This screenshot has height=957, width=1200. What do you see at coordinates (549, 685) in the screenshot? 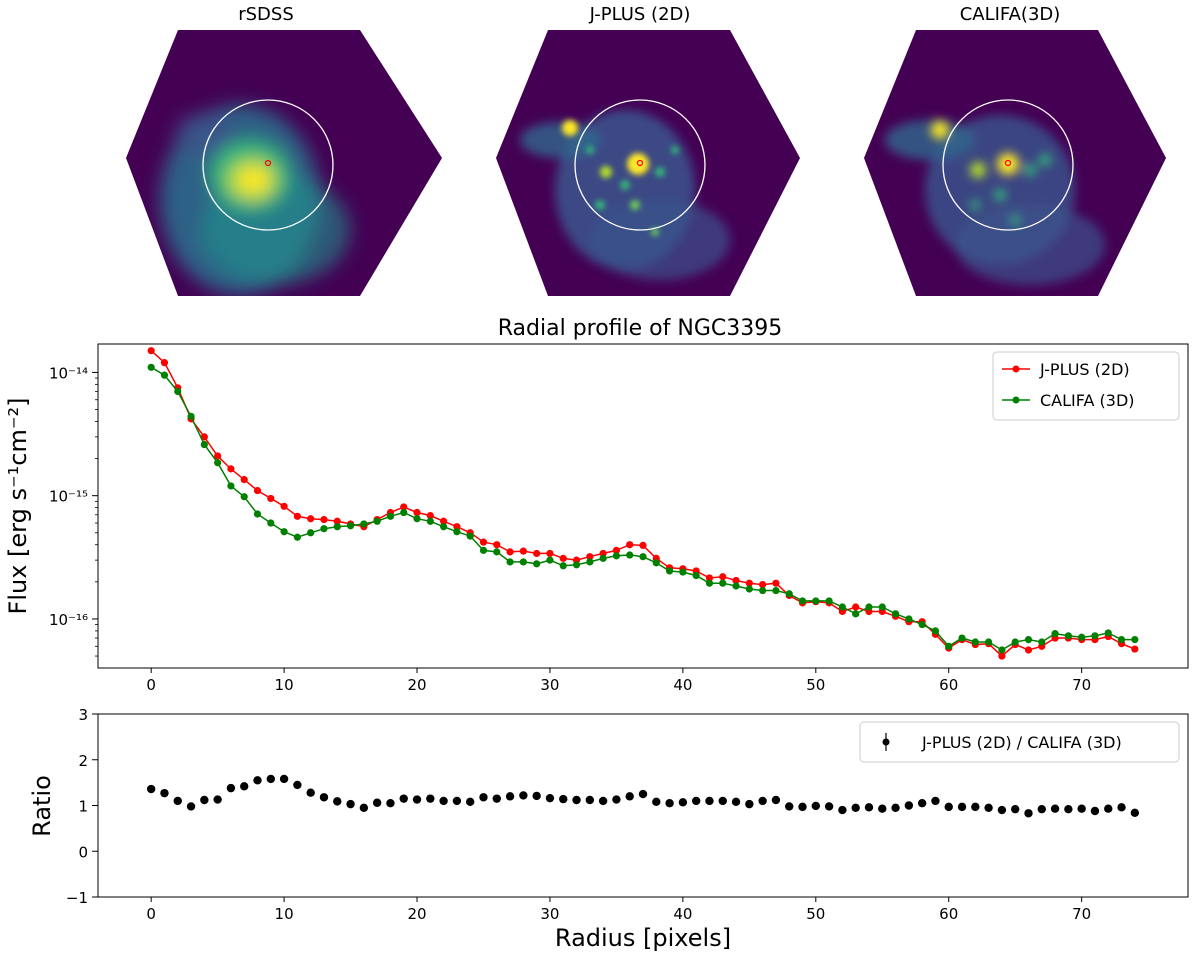
I see `x-tick-label: 30` at bounding box center [549, 685].